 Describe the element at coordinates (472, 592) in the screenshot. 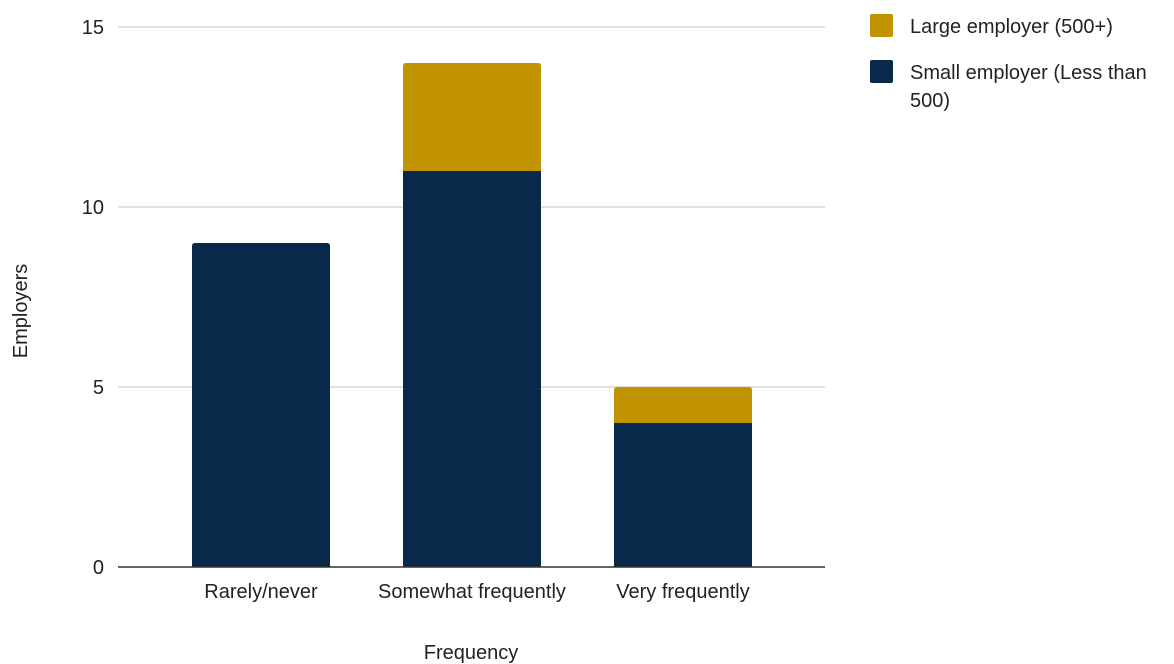

I see `x-tick-label: Somewhat frequently` at that location.